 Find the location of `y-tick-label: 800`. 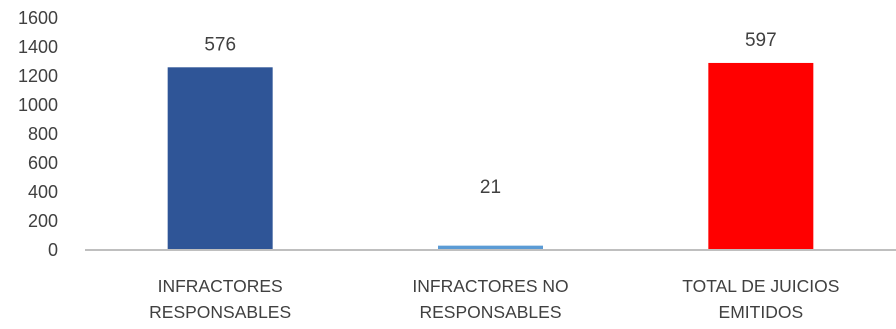

y-tick-label: 800 is located at coordinates (43, 134).